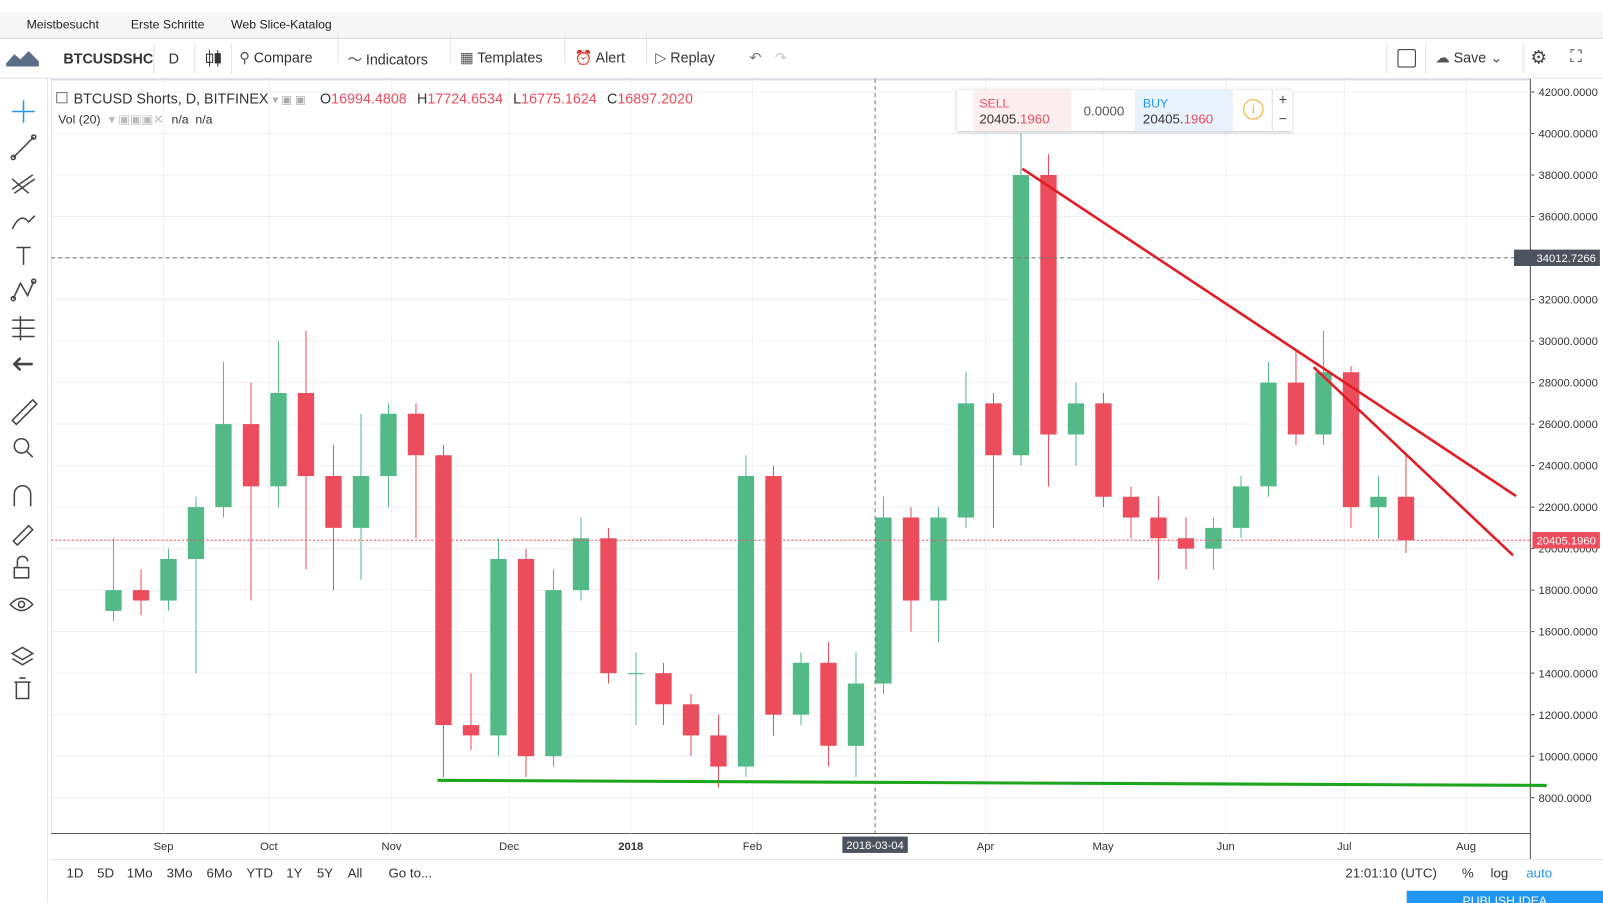  What do you see at coordinates (276, 57) in the screenshot?
I see `toolbar-item: ⚲ Compare` at bounding box center [276, 57].